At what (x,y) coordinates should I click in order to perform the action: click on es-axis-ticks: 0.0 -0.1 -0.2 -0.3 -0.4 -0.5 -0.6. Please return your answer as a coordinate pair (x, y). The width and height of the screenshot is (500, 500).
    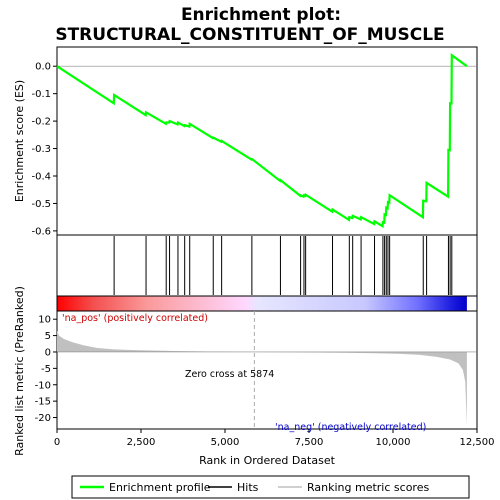
    Looking at the image, I should click on (44, 149).